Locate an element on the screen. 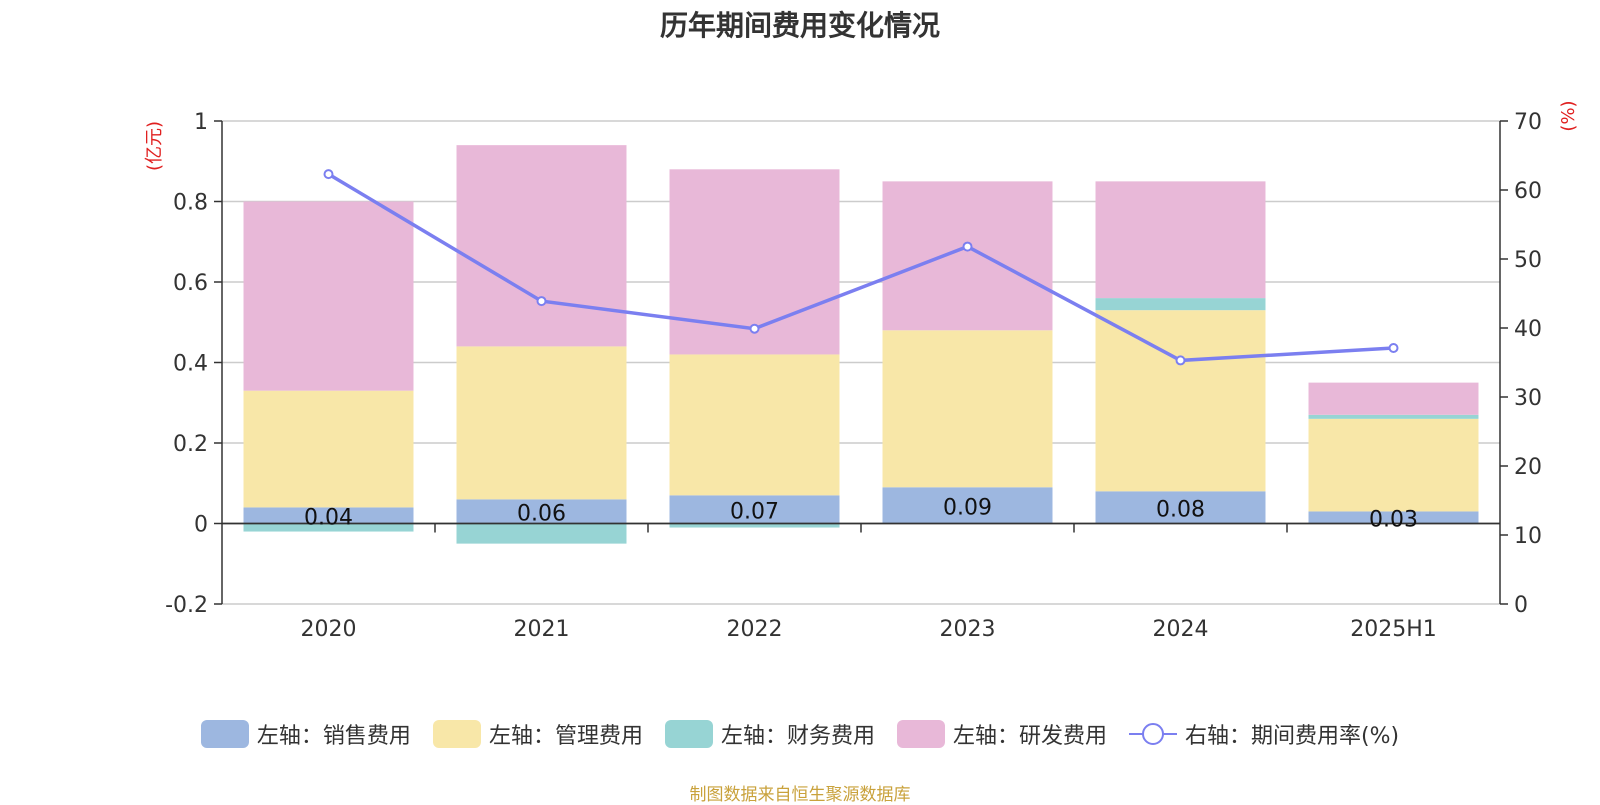 This screenshot has width=1600, height=805. y-left-tick-label: 1 is located at coordinates (201, 122).